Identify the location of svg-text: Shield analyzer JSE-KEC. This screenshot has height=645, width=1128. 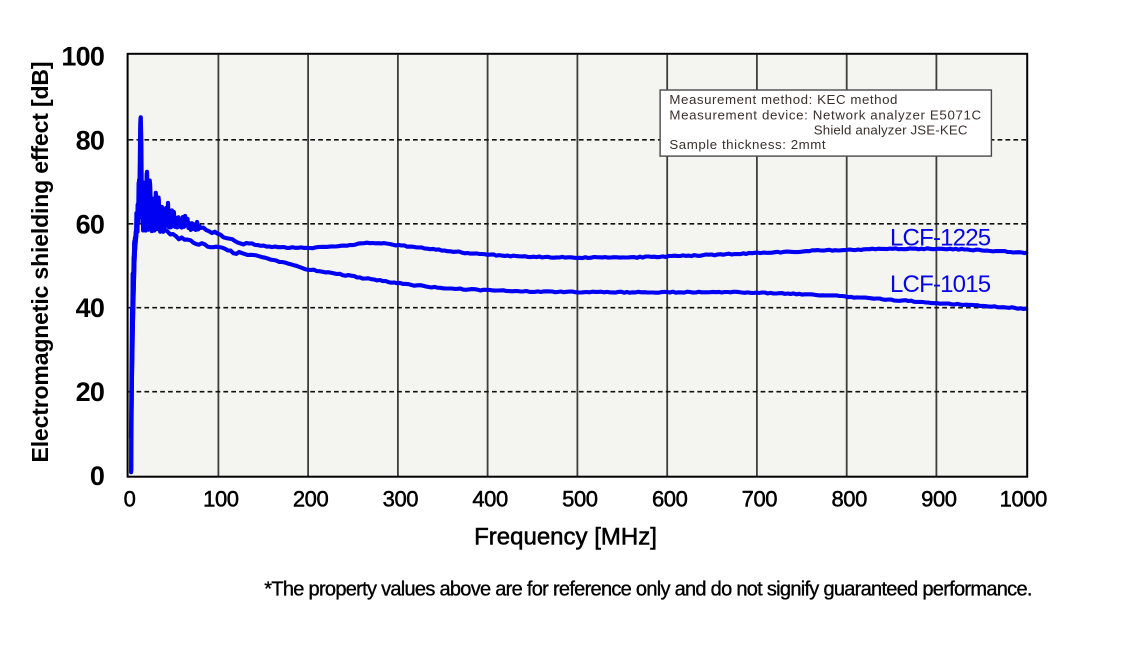
(891, 129).